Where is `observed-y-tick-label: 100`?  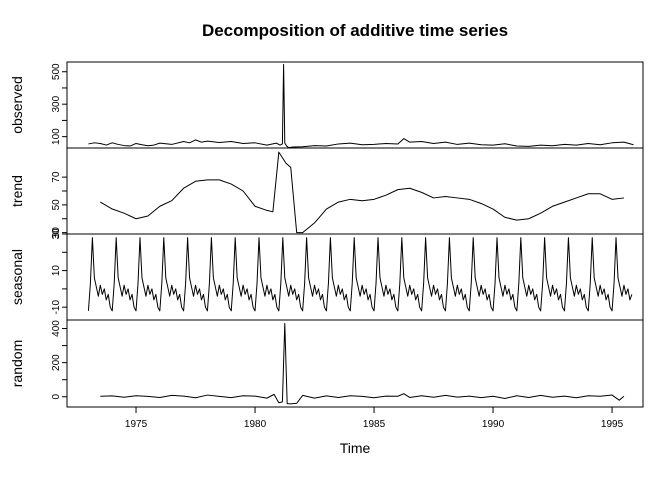
observed-y-tick-label: 100 is located at coordinates (56, 136).